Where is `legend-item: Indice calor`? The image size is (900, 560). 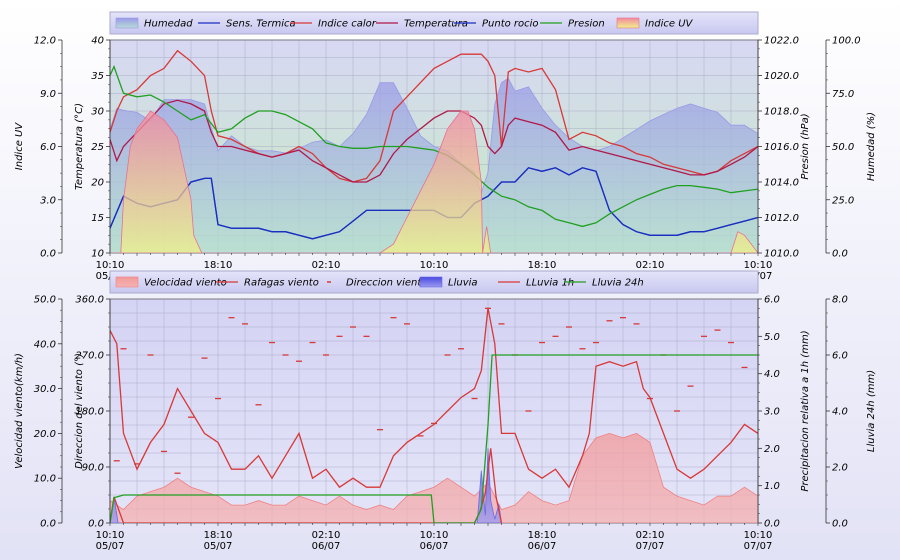 legend-item: Indice calor is located at coordinates (333, 24).